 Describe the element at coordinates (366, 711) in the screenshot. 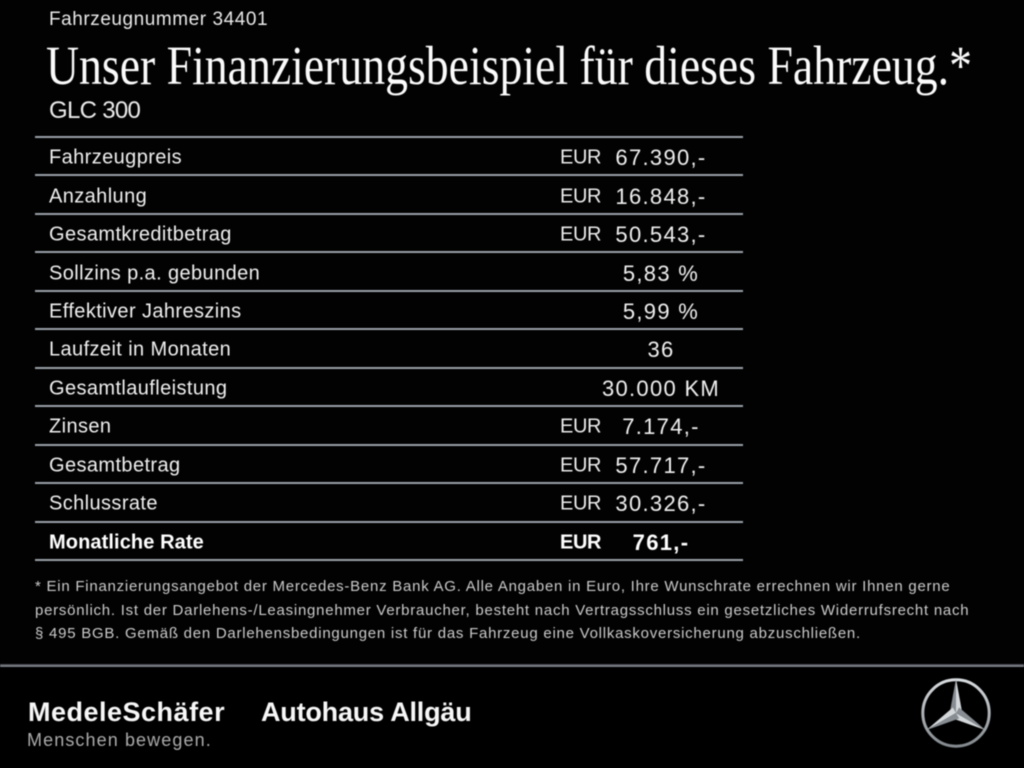

I see `dealer-name-secondary: Autohaus Allgäu` at that location.